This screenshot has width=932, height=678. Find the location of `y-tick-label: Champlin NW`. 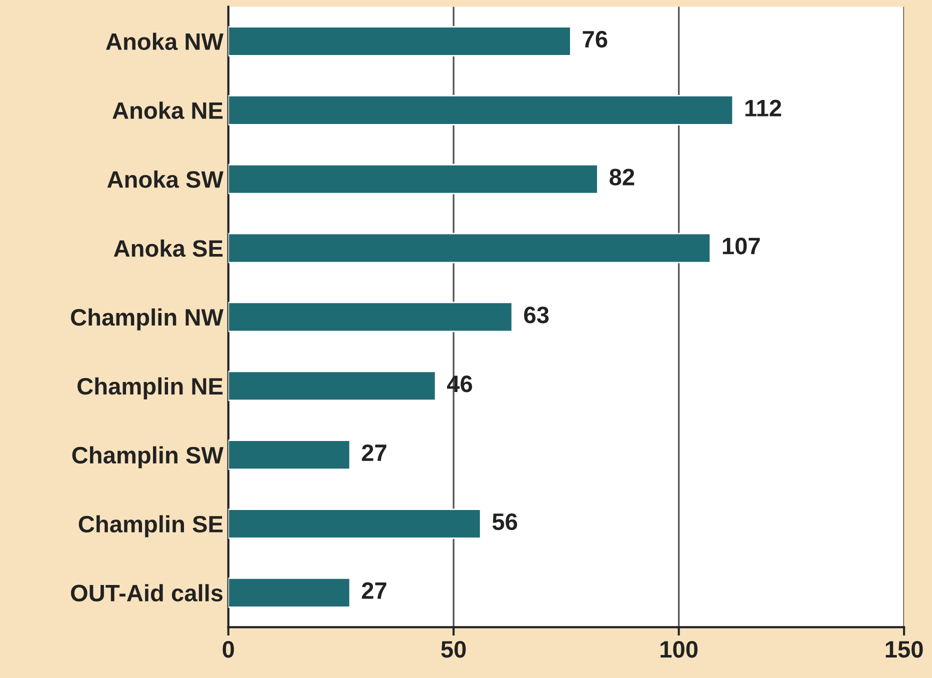

y-tick-label: Champlin NW is located at coordinates (147, 319).